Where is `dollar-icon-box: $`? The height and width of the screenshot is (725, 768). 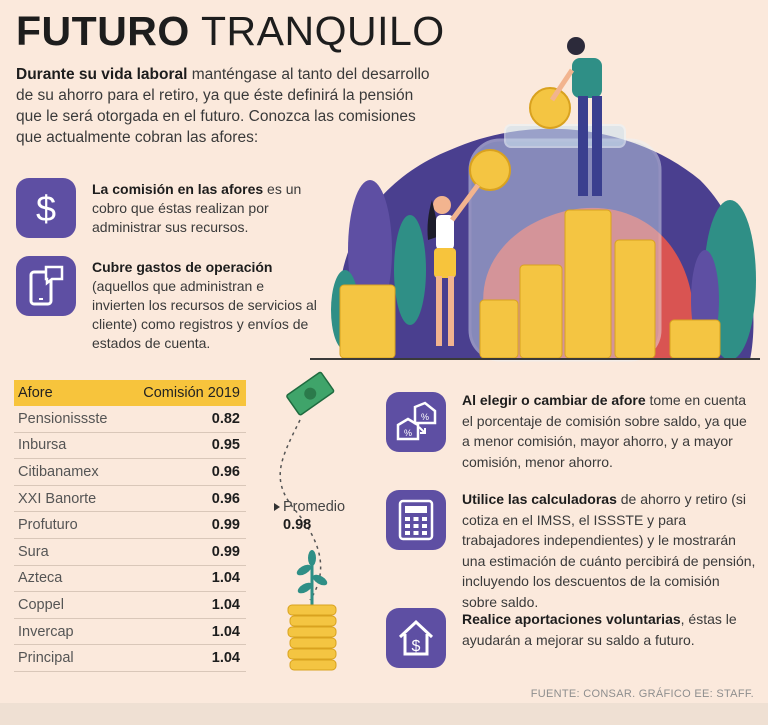 dollar-icon-box: $ is located at coordinates (46, 208).